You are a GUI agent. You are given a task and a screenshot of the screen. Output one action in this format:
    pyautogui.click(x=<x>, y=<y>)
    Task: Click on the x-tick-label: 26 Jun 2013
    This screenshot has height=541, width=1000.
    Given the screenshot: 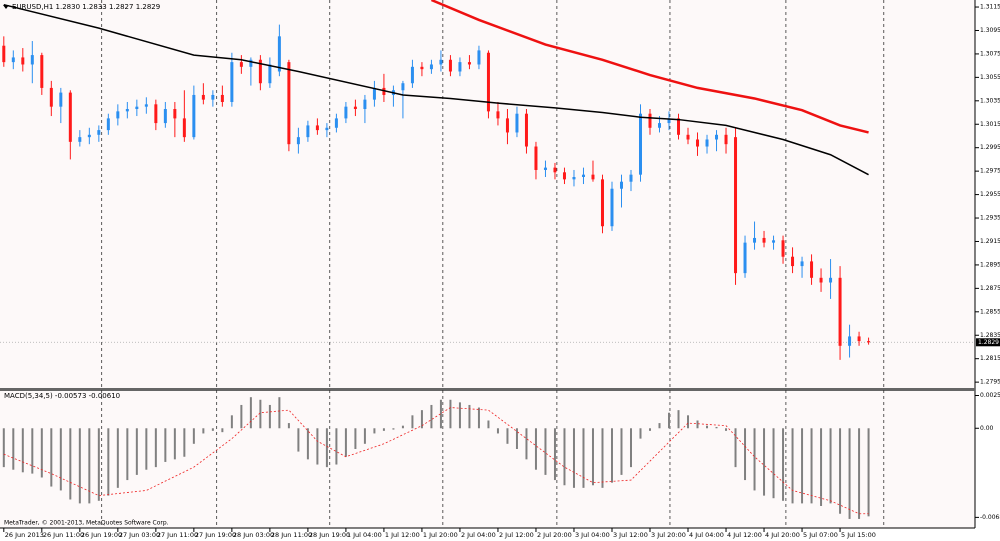 What is the action you would take?
    pyautogui.click(x=24, y=535)
    